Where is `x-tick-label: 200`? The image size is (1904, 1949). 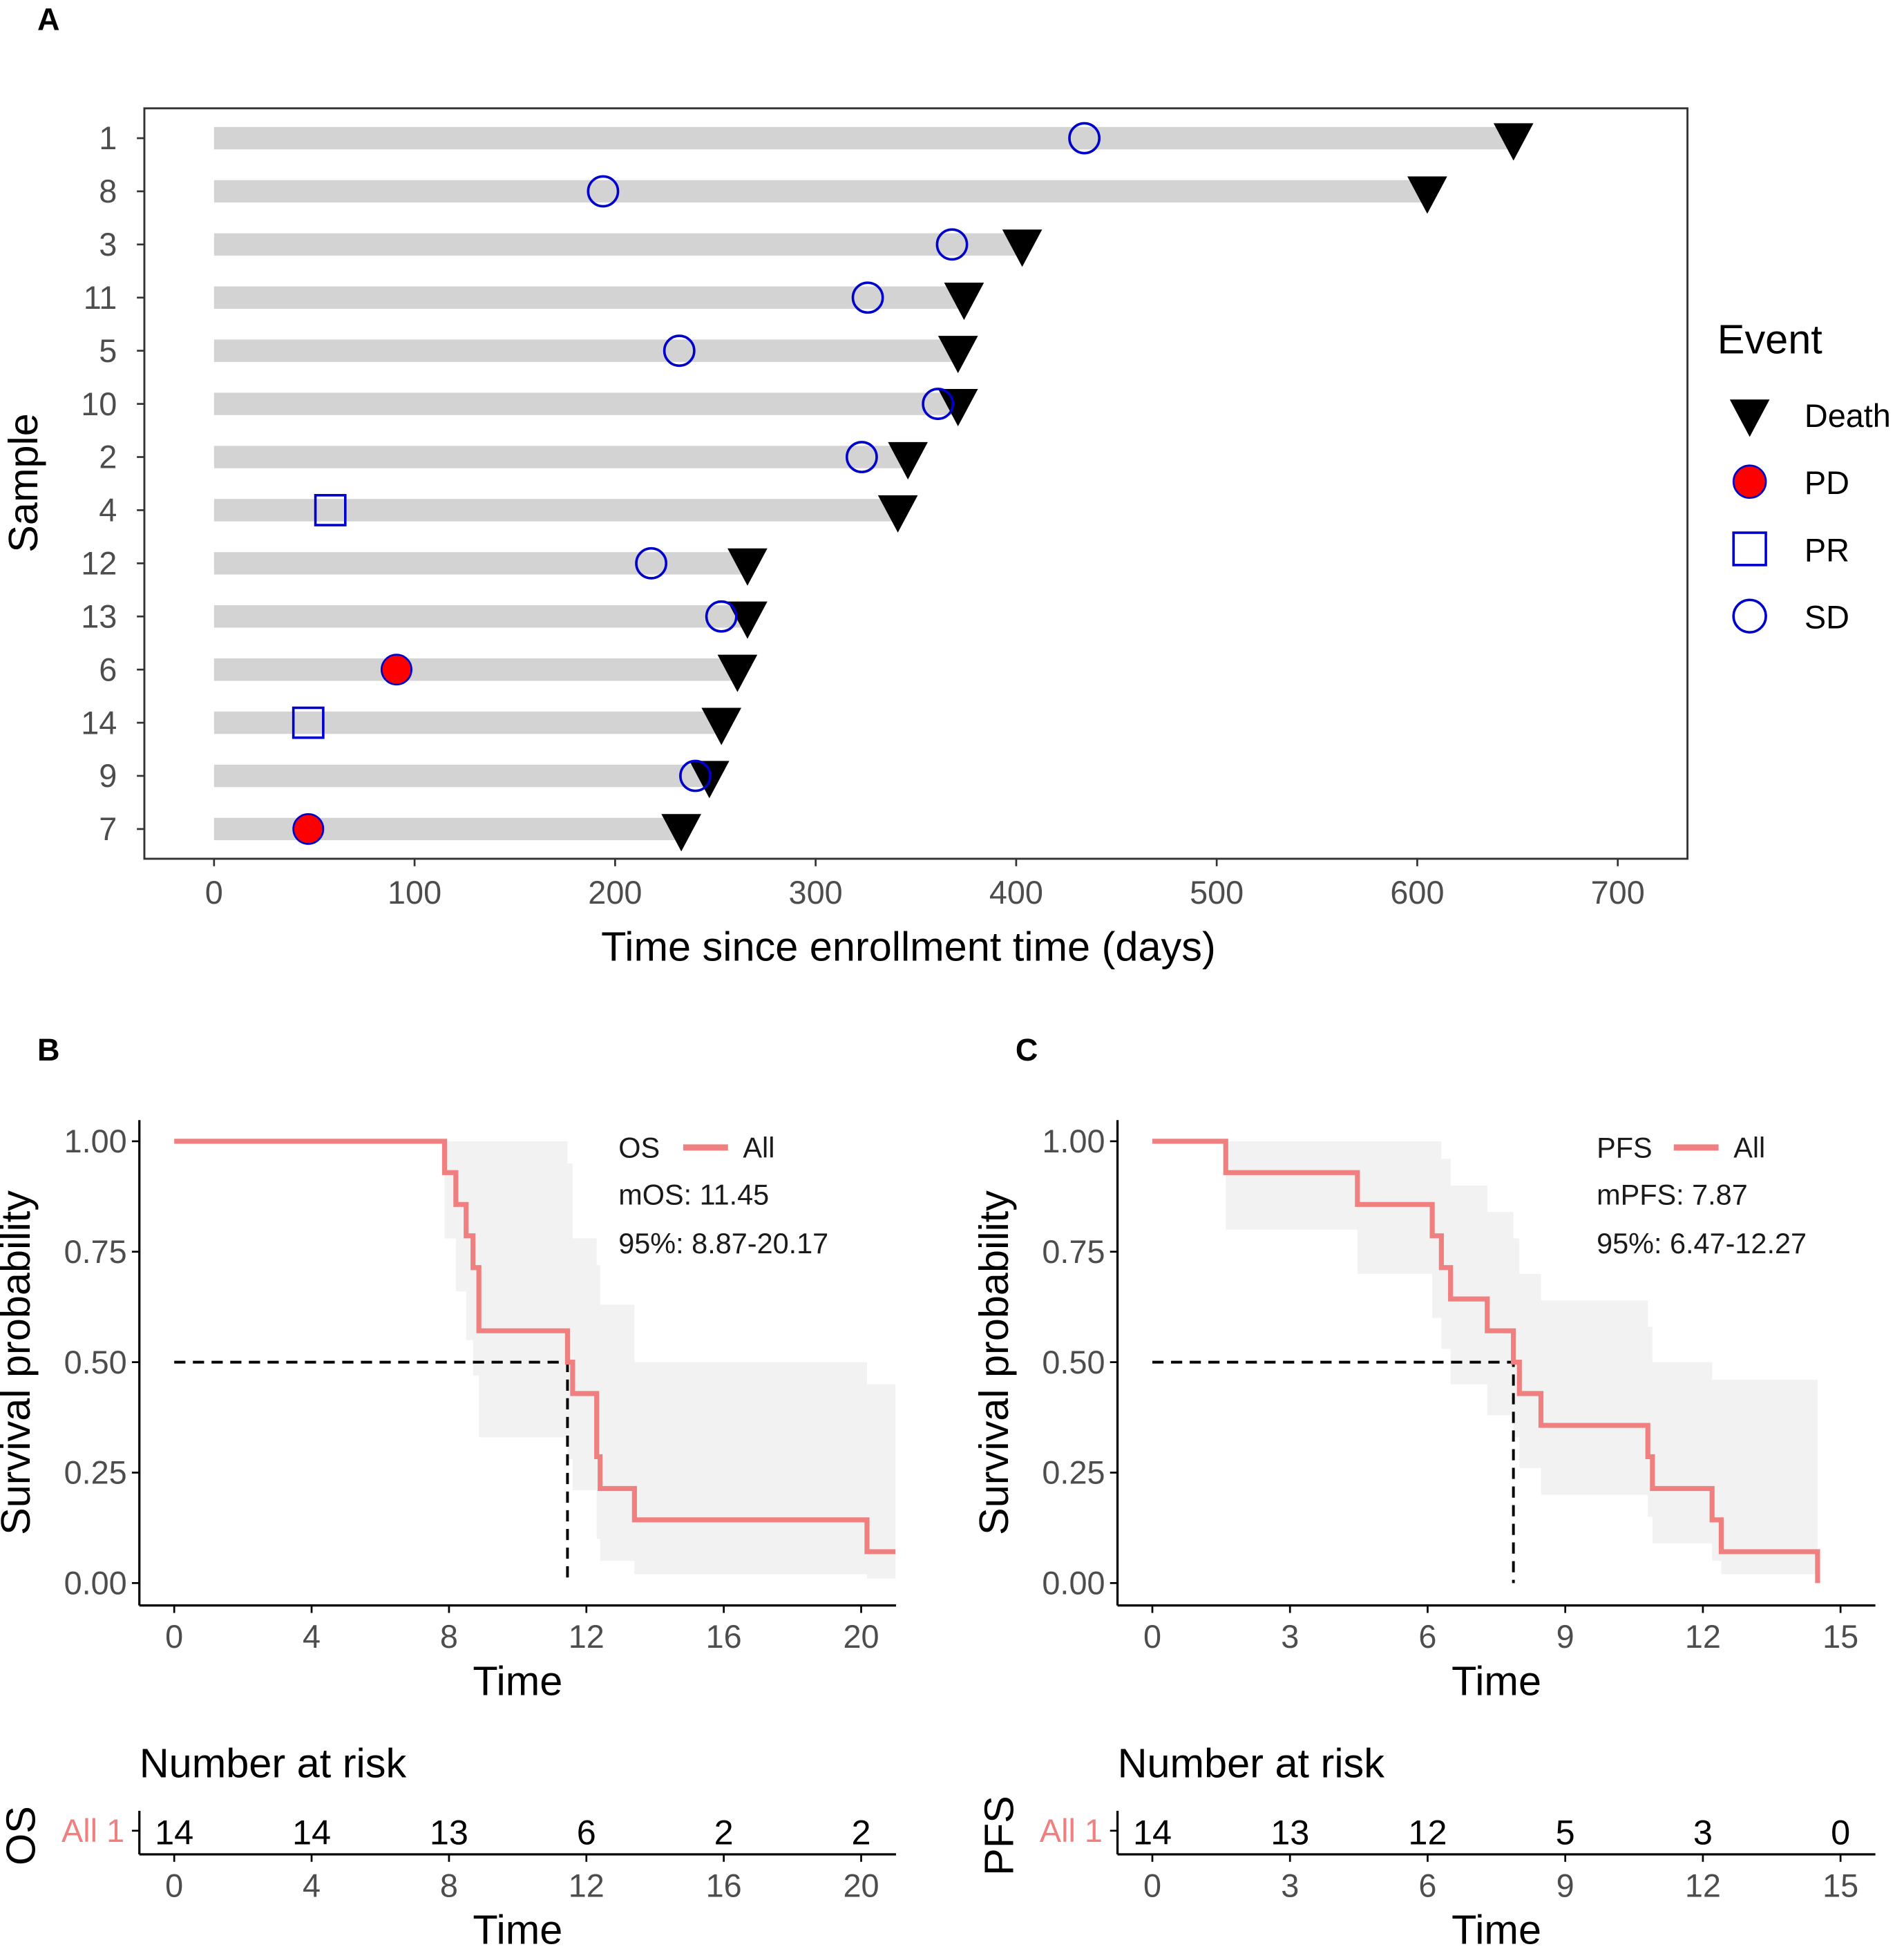 x-tick-label: 200 is located at coordinates (615, 893).